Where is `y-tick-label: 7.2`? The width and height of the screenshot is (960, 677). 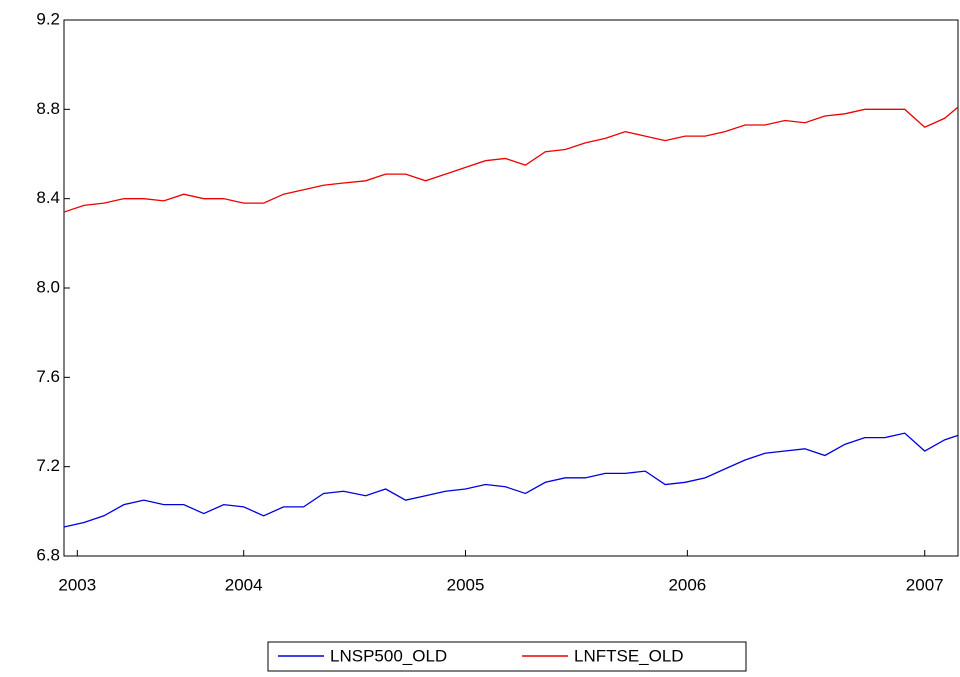
y-tick-label: 7.2 is located at coordinates (48, 465).